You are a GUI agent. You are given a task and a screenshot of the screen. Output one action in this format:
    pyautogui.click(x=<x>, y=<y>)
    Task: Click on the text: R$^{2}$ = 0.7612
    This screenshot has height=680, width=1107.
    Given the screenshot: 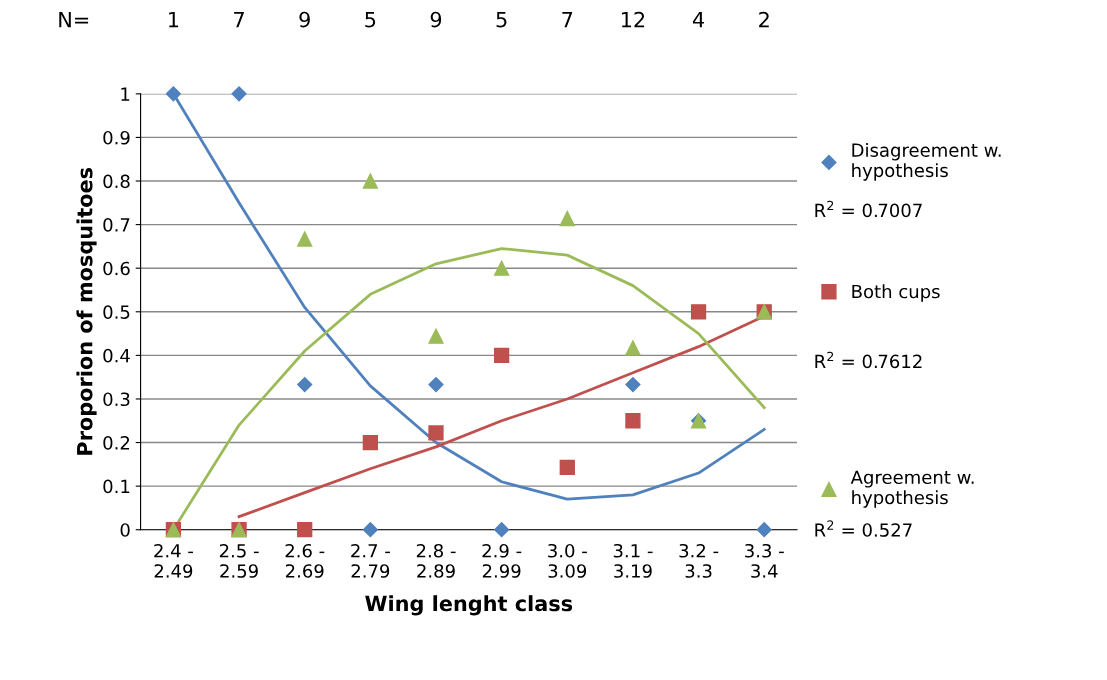 What is the action you would take?
    pyautogui.click(x=868, y=360)
    